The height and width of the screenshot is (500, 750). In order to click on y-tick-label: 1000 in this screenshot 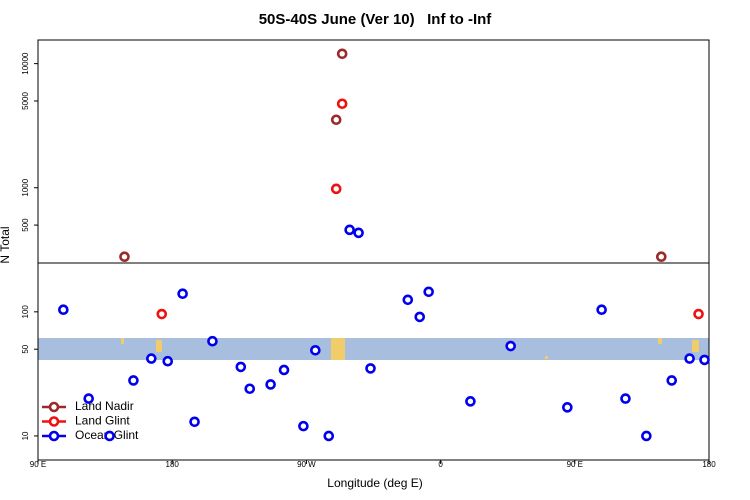, I will do `click(25, 187)`.